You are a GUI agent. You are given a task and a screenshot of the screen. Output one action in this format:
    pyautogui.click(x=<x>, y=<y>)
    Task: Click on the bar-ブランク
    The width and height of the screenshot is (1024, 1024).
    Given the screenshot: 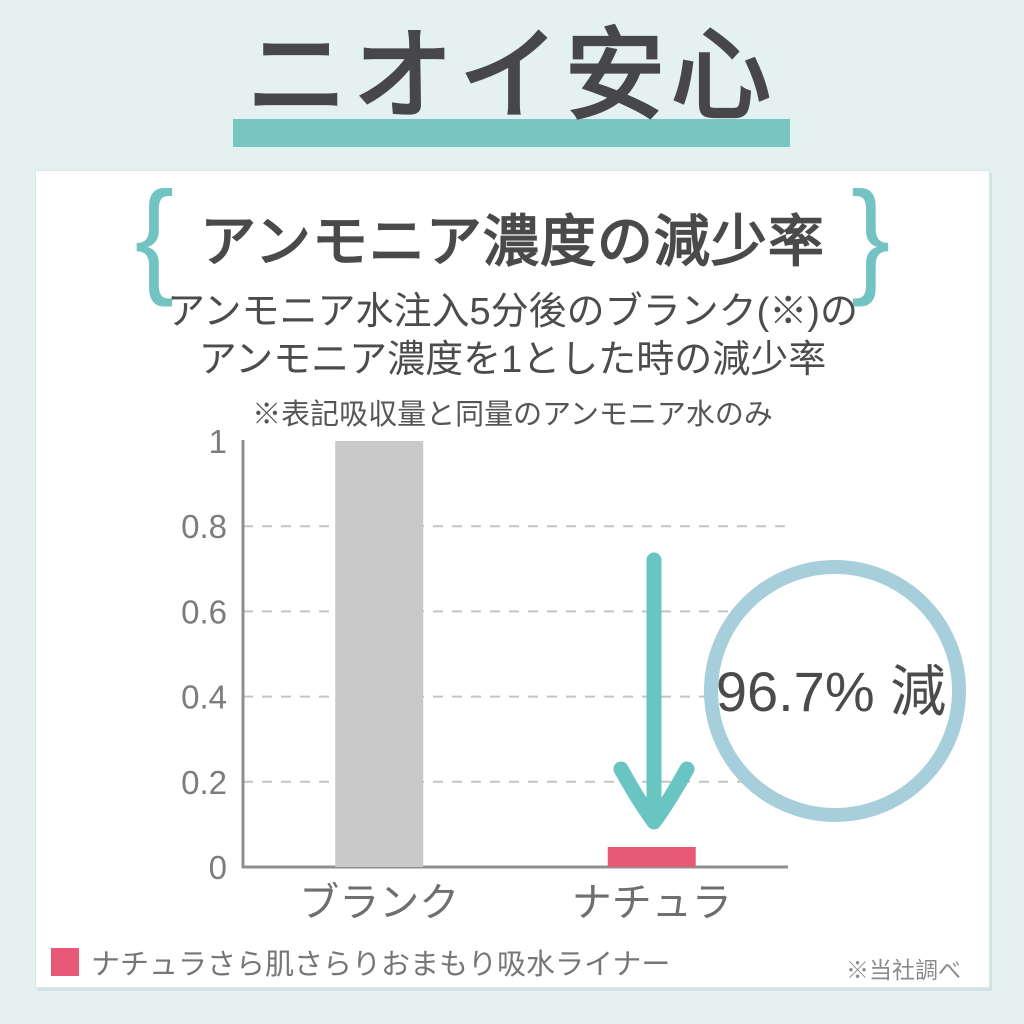 What is the action you would take?
    pyautogui.click(x=379, y=654)
    